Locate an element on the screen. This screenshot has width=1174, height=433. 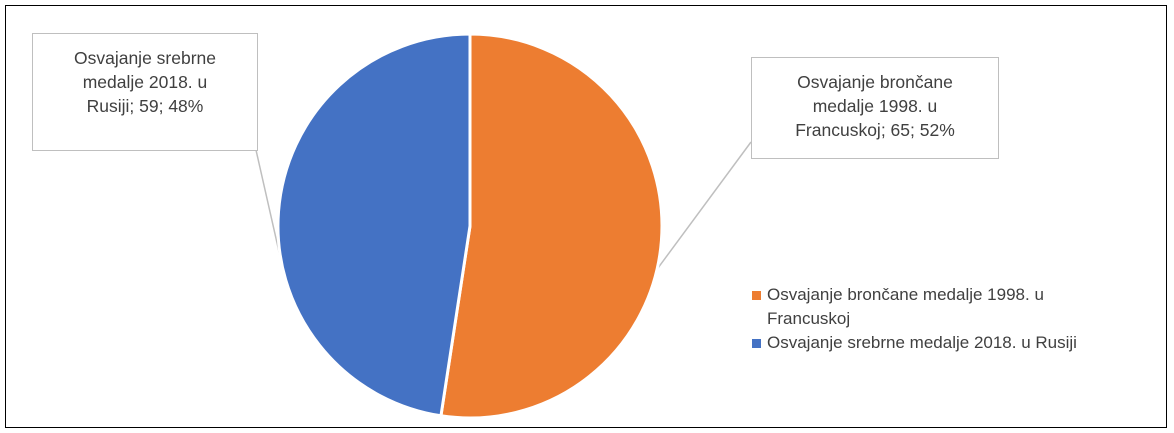
data-label-line: Osvajanje brončane is located at coordinates (875, 82).